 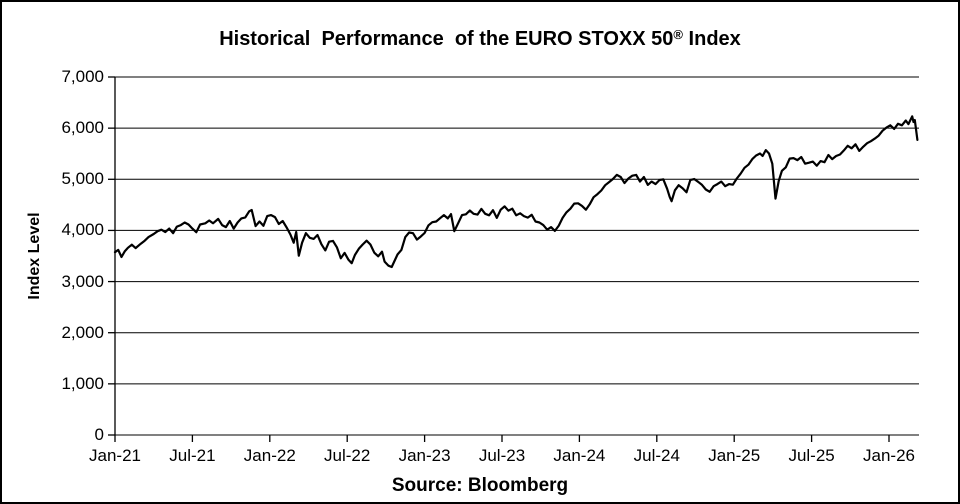 What do you see at coordinates (82, 383) in the screenshot?
I see `y-tick-label: 1,000` at bounding box center [82, 383].